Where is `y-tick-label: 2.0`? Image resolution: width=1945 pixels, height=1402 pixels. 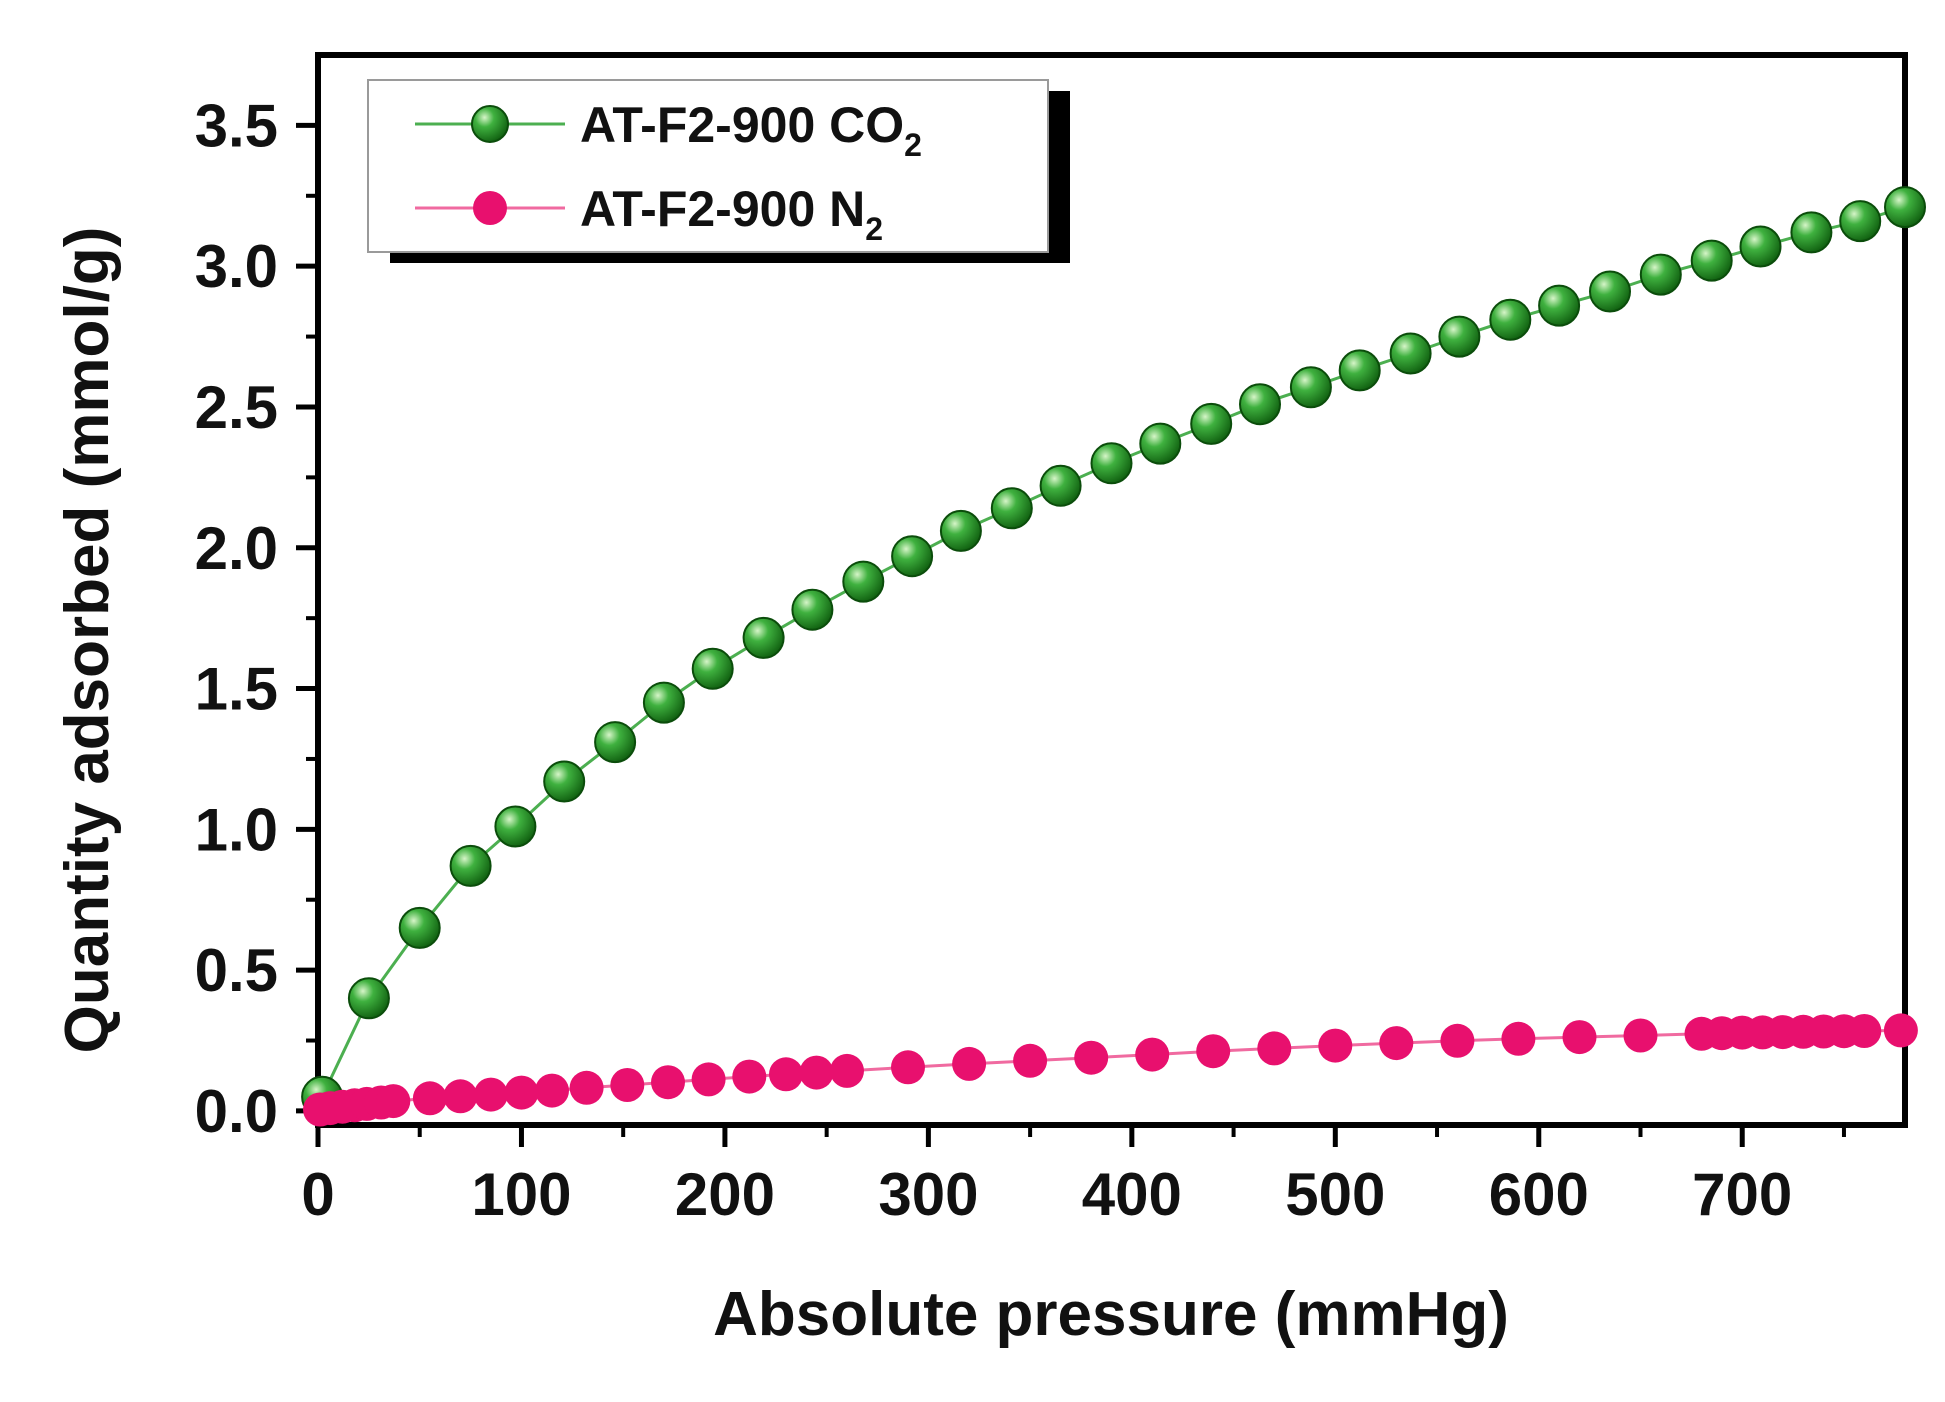
y-tick-label: 2.0 is located at coordinates (236, 548).